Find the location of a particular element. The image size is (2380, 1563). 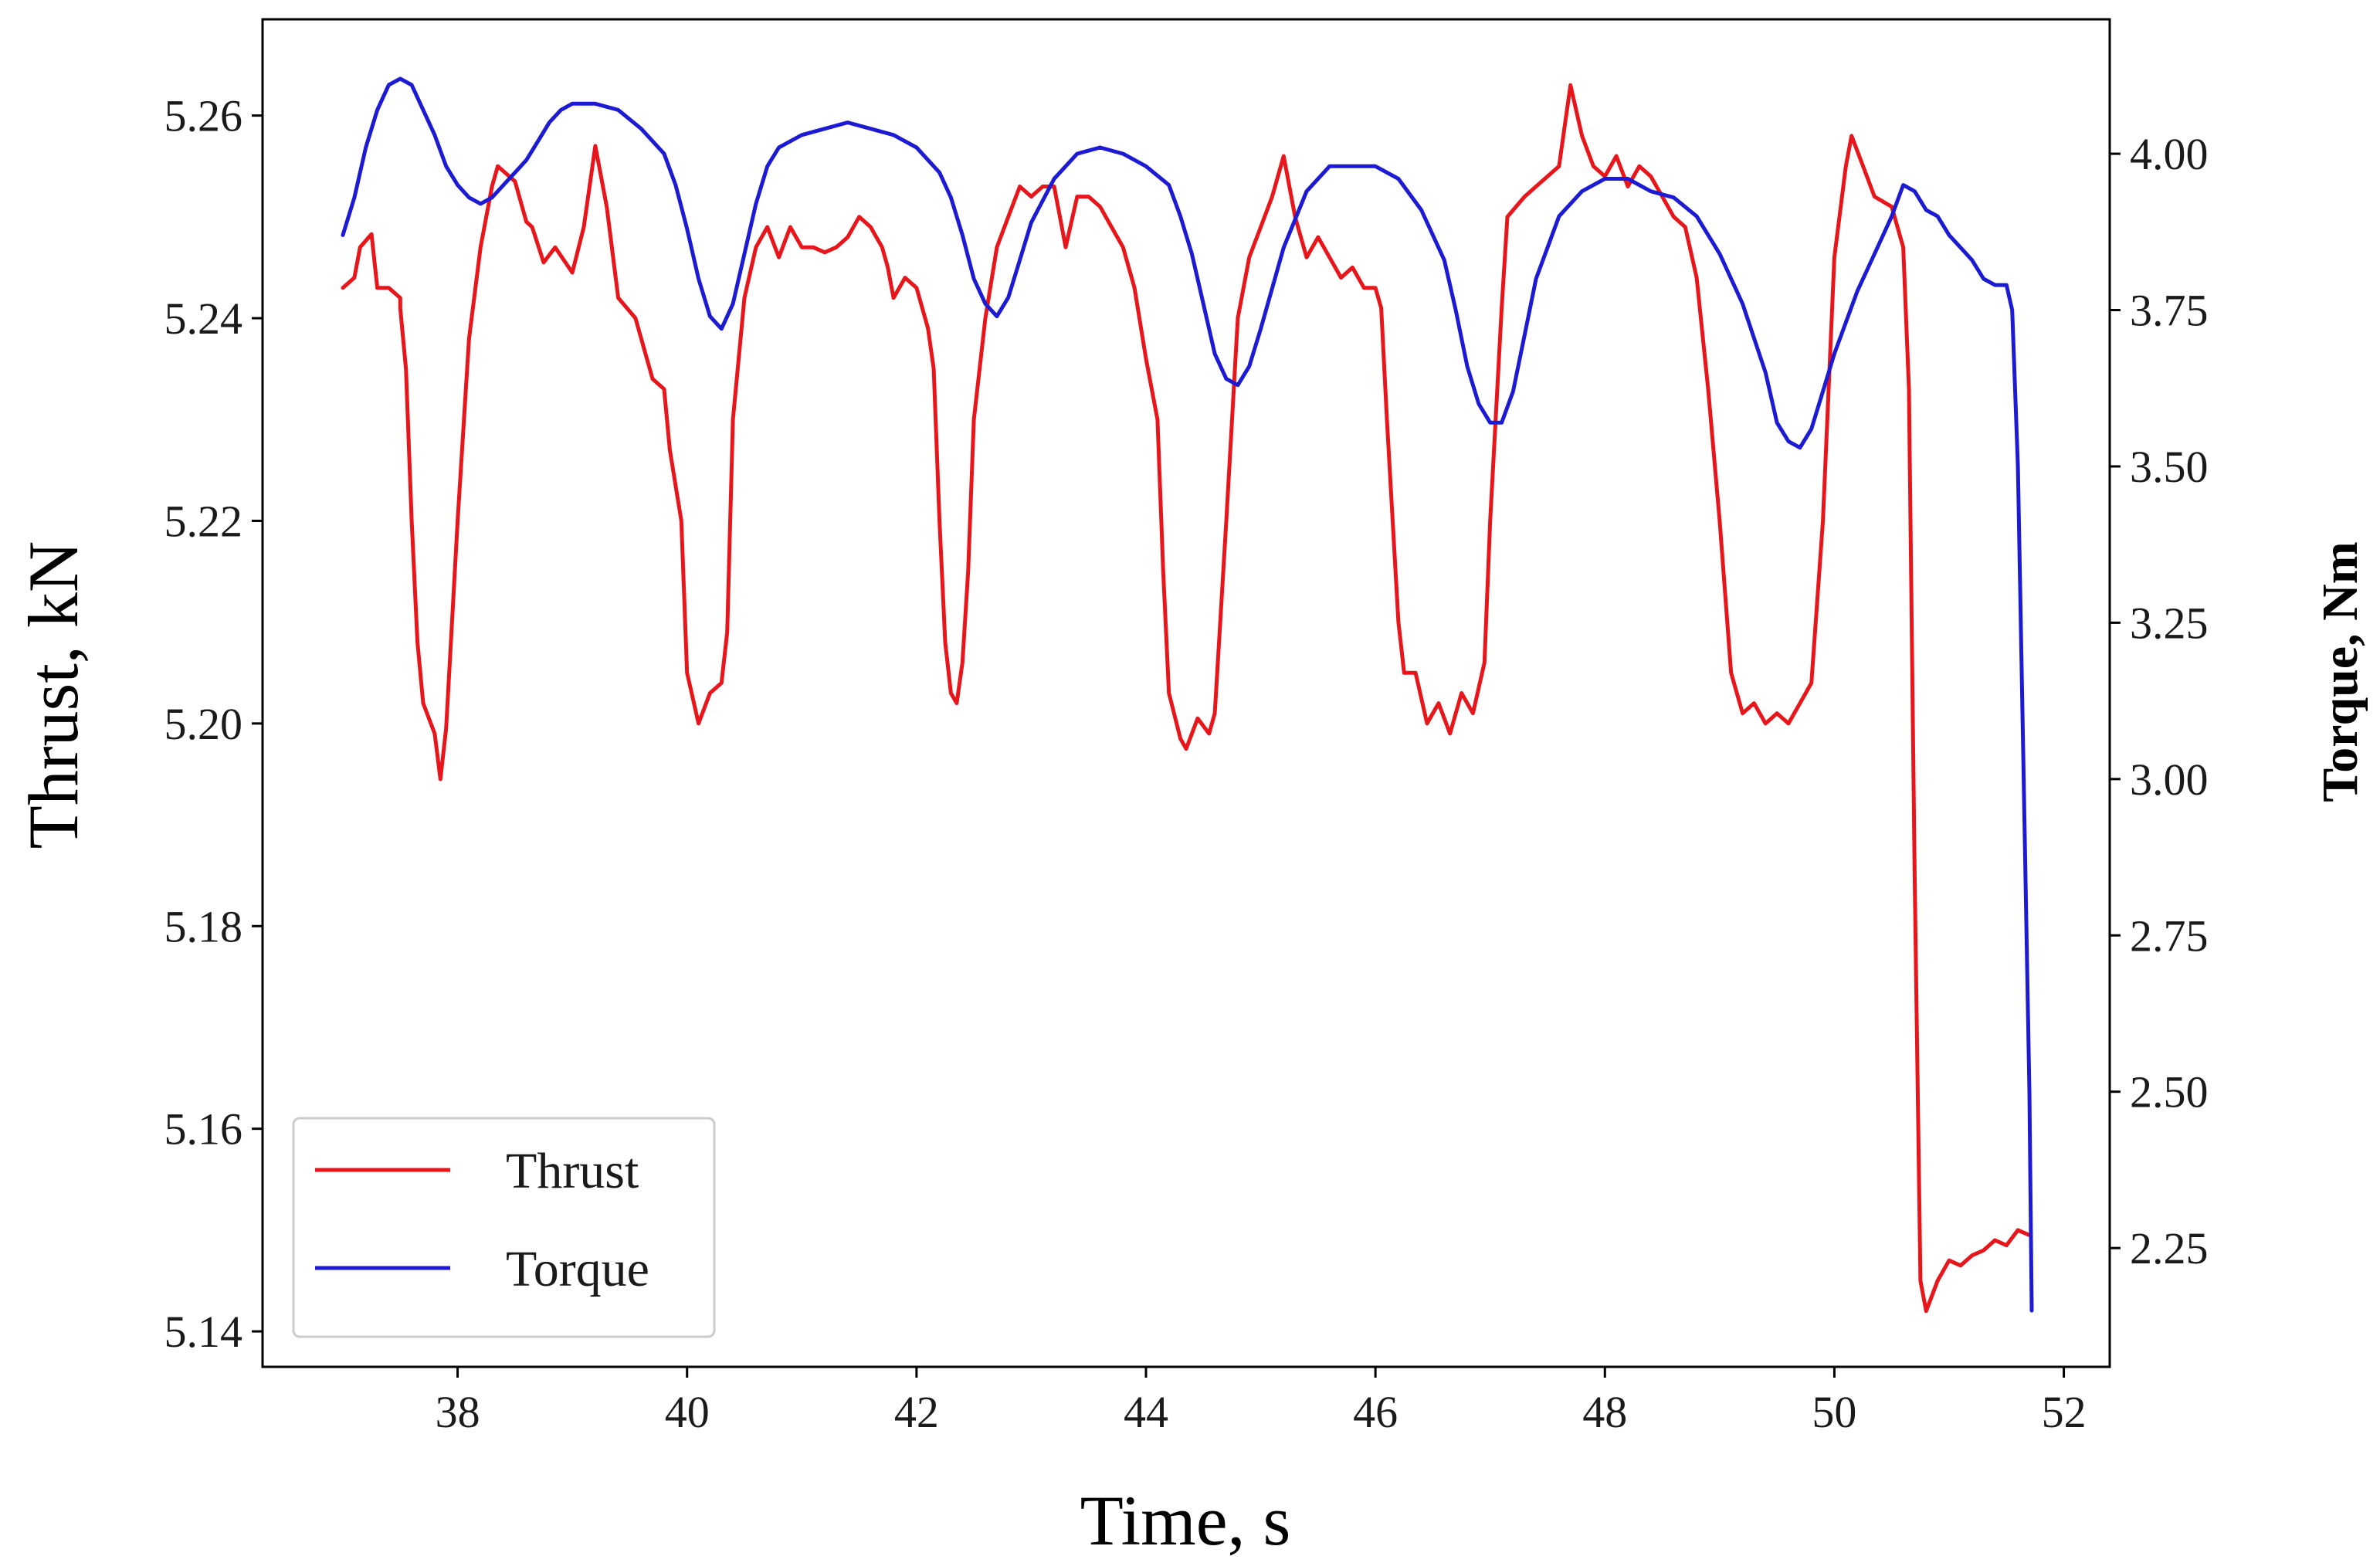

y-axis-left-ticks: 5.14 5.16 5.18 5.20 5.22 5.24 5.26 is located at coordinates (214, 724).